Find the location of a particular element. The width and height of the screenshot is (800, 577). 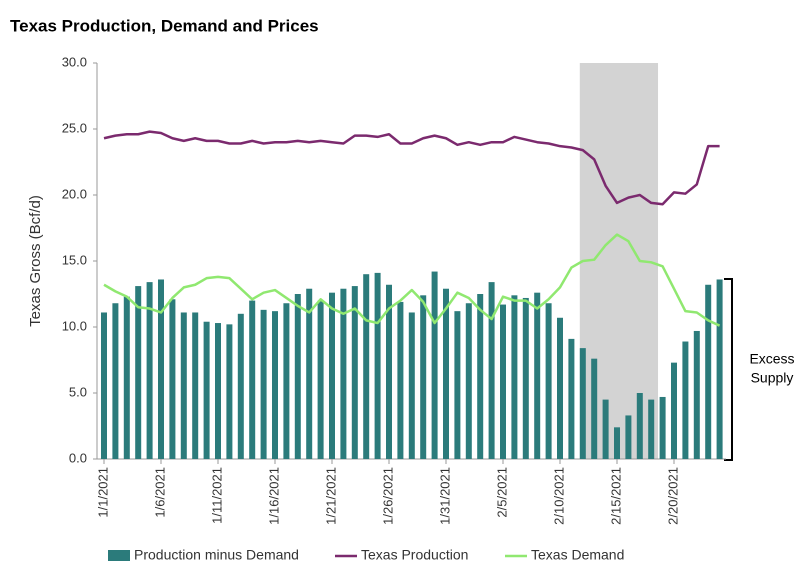

x-tick-label: 1/16/2021 is located at coordinates (273, 496).